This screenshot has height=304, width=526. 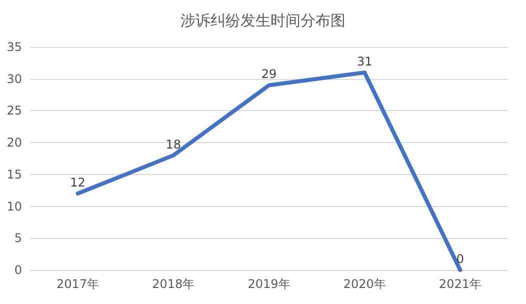 What do you see at coordinates (263, 21) in the screenshot?
I see `chart-title: 涉诉纠纷发生时间分布图` at bounding box center [263, 21].